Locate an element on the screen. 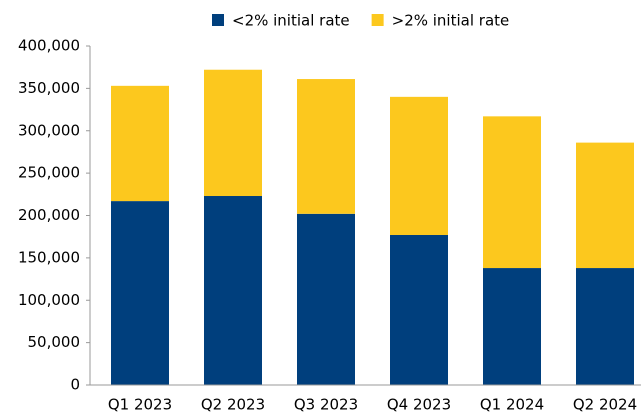 Image resolution: width=641 pixels, height=420 pixels. y-tick-label: 150,000 is located at coordinates (49, 257).